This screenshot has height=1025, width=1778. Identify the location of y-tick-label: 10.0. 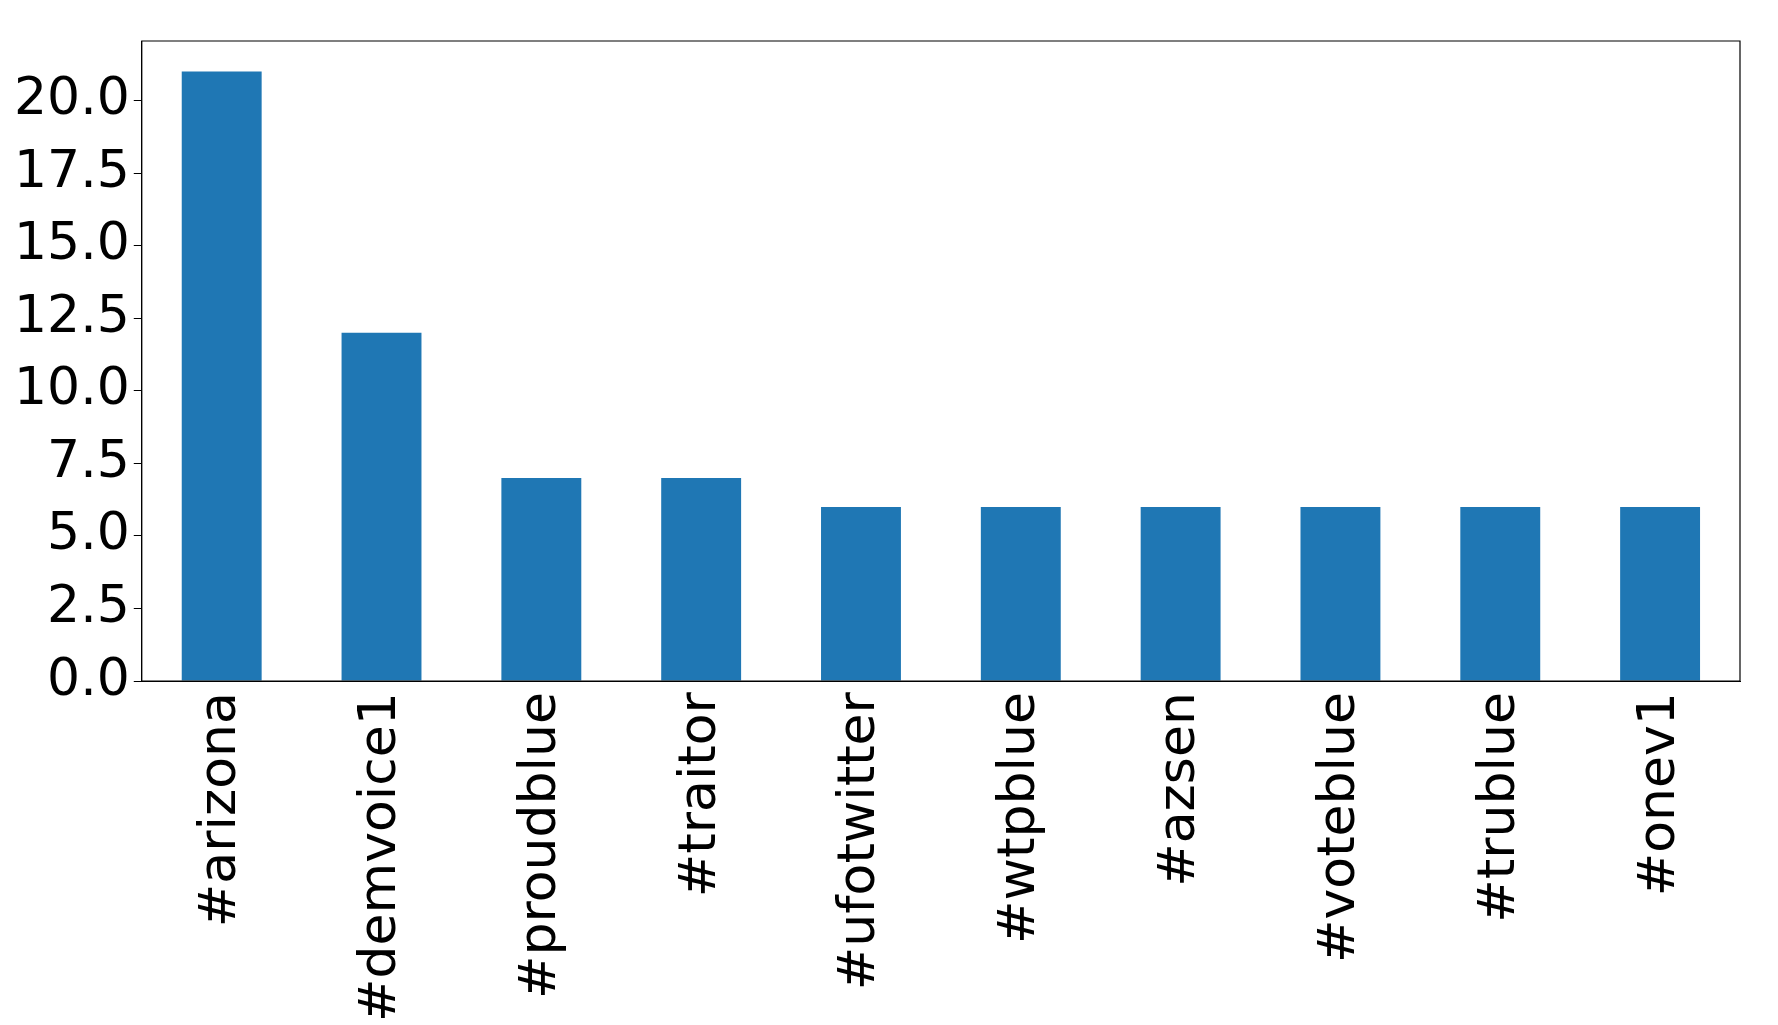
(72, 386).